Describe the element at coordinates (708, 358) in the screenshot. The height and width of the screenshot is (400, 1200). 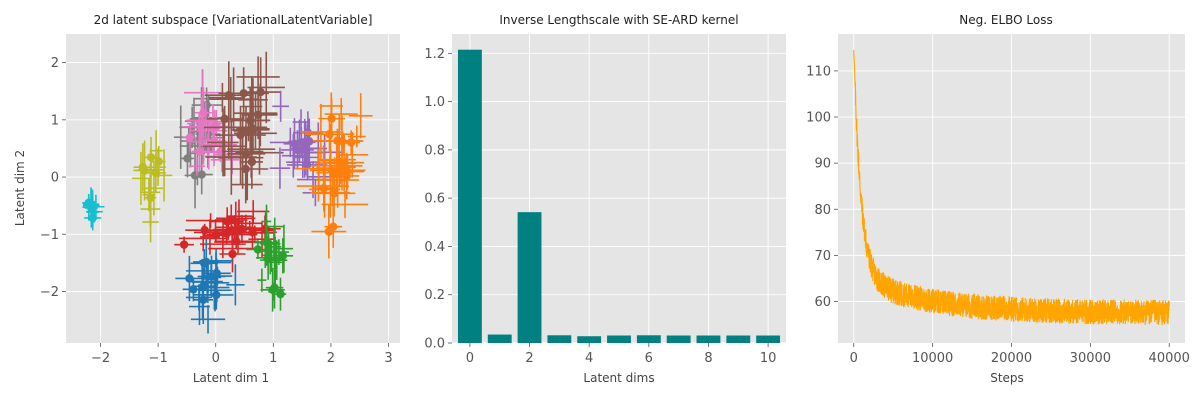
I see `lengthscale-x-tick-label: 8` at that location.